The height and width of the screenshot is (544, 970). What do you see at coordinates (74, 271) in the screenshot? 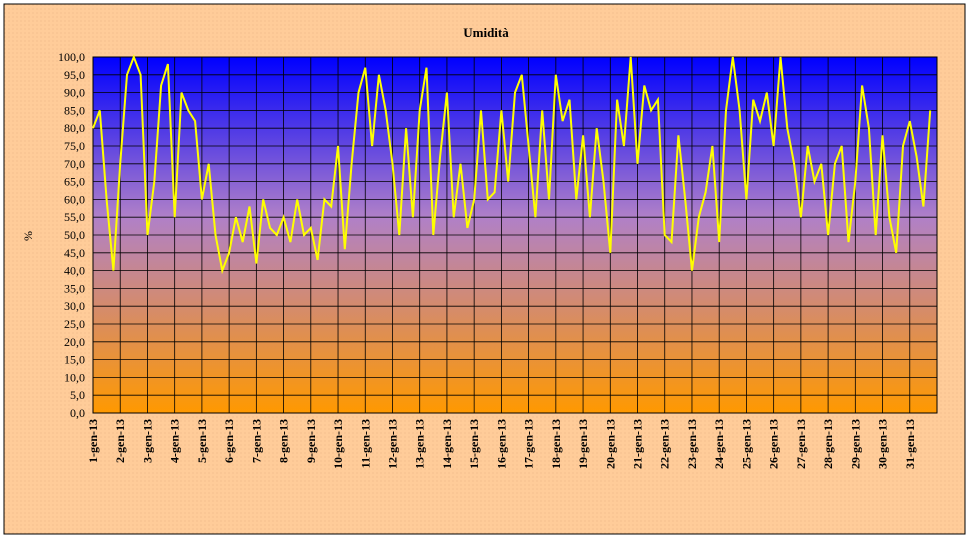
I see `y-tick-label: 40,0` at bounding box center [74, 271].